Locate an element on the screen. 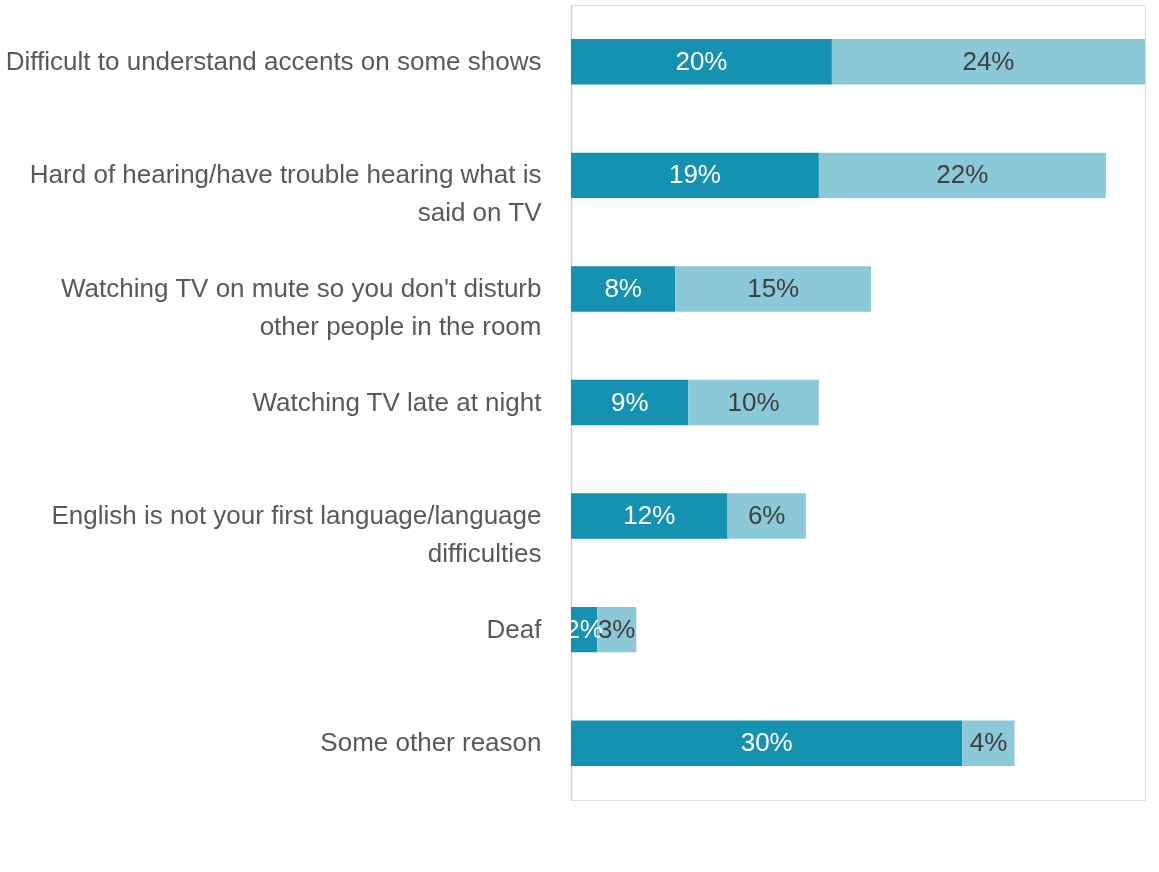 The image size is (1159, 872). data-label: 30% is located at coordinates (766, 742).